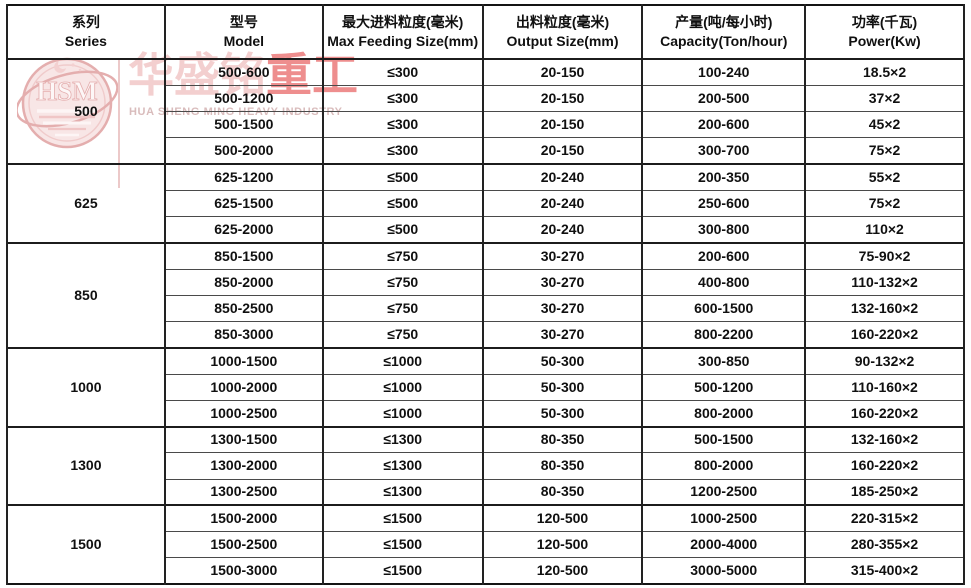 The image size is (971, 588). I want to click on series-cell: 1300, so click(86, 465).